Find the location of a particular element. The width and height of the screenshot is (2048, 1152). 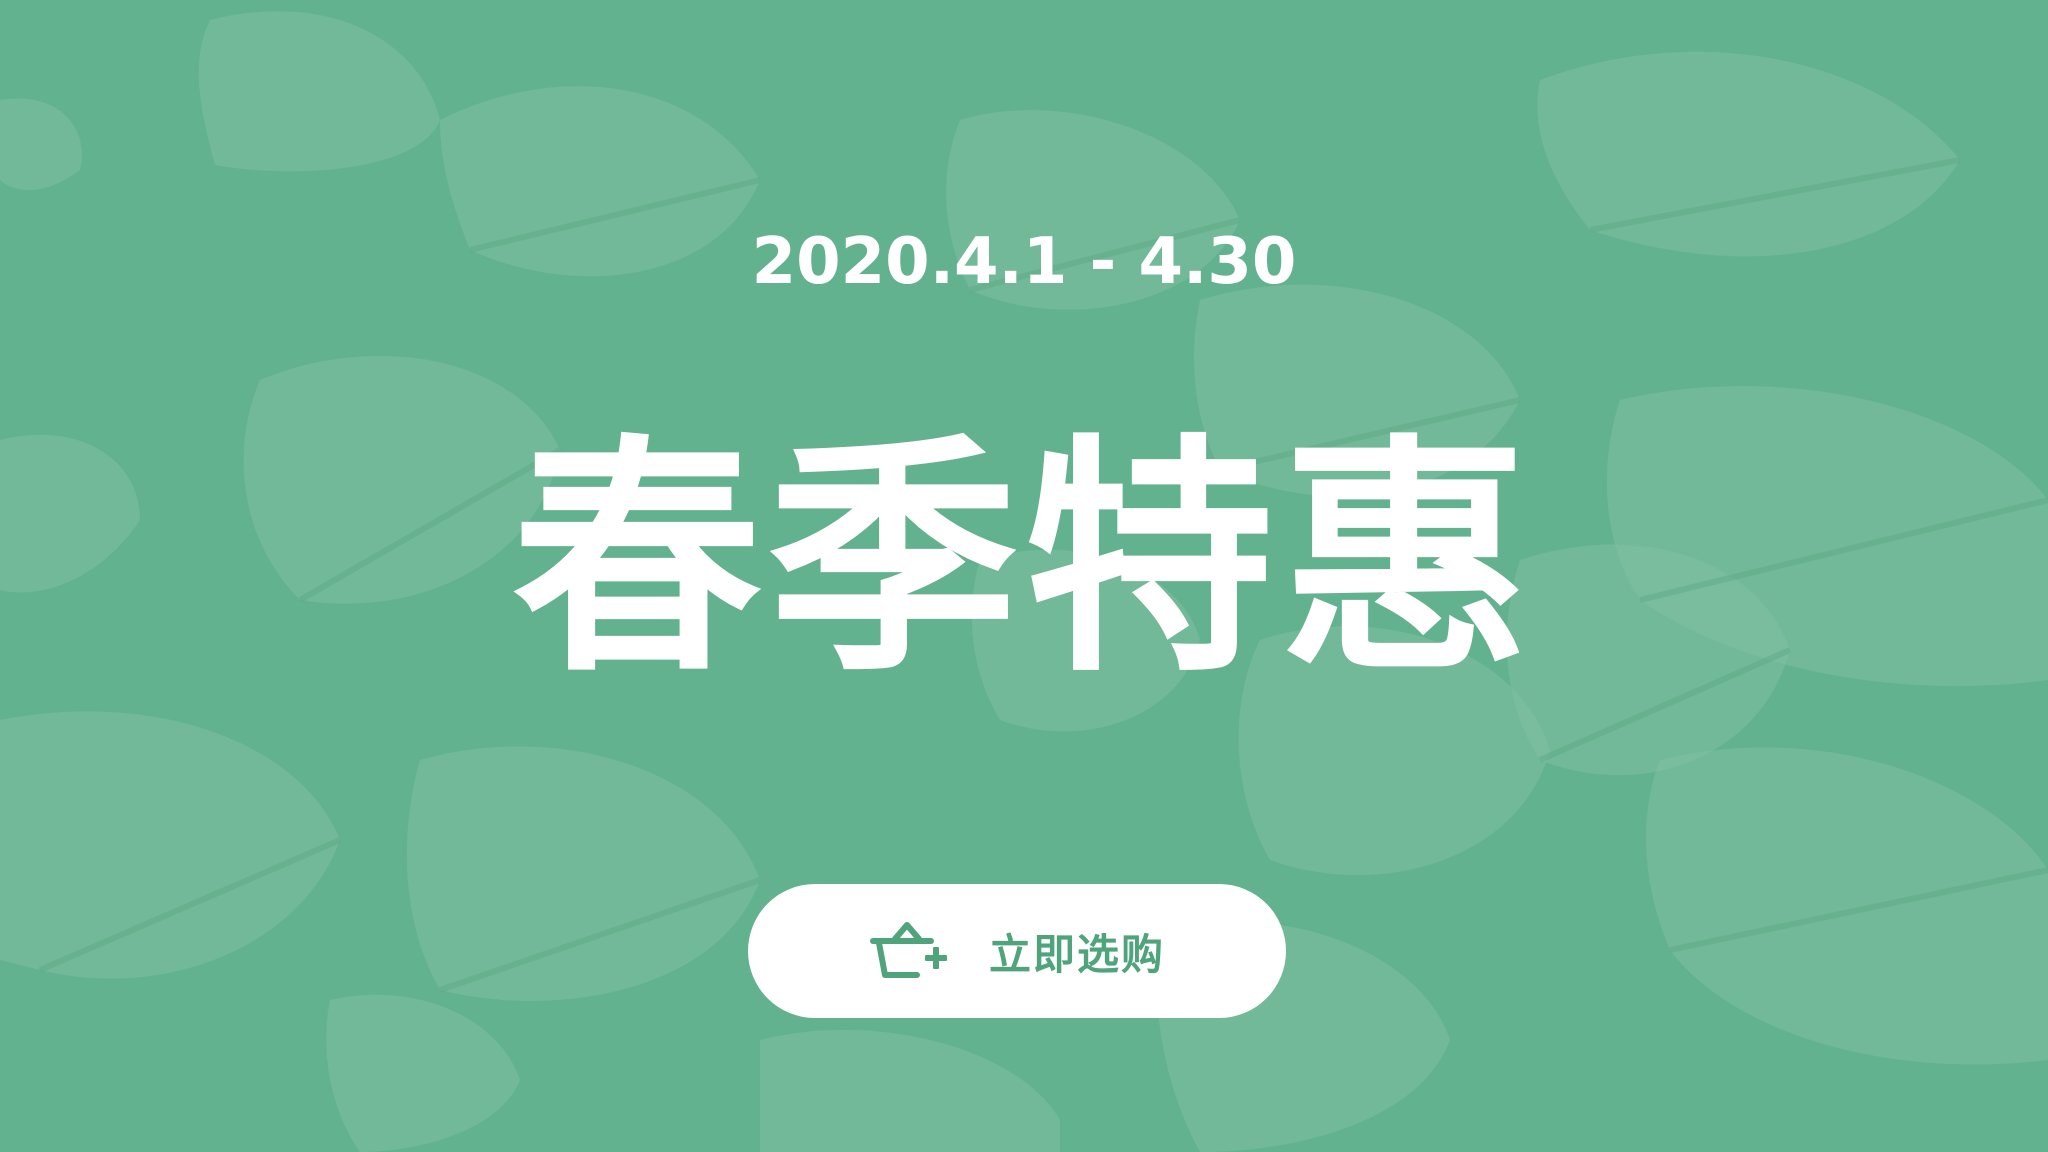

promo-date-range: 2020.4.1 - 4.30 is located at coordinates (1024, 262).